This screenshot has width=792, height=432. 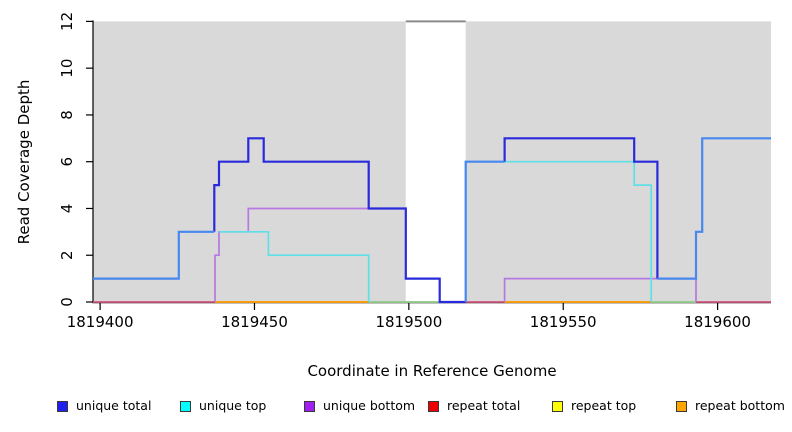 I want to click on legend-label: unique top, so click(x=233, y=405).